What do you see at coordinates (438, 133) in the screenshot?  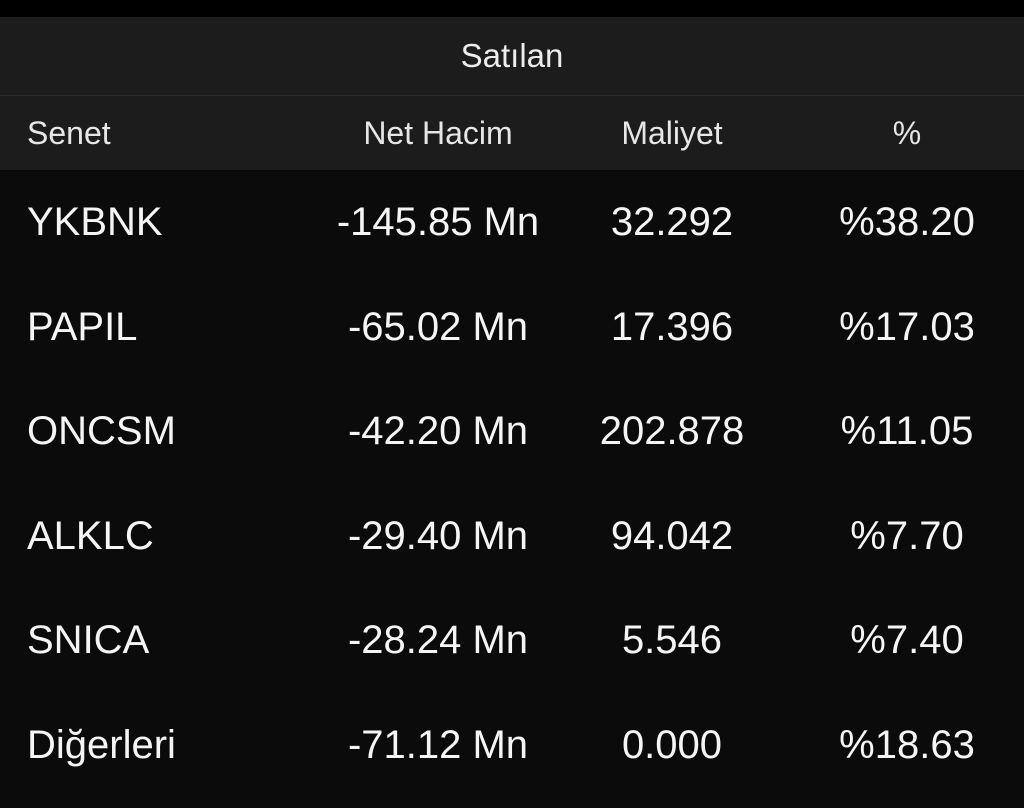 I see `header-net-volume: Net Hacim` at bounding box center [438, 133].